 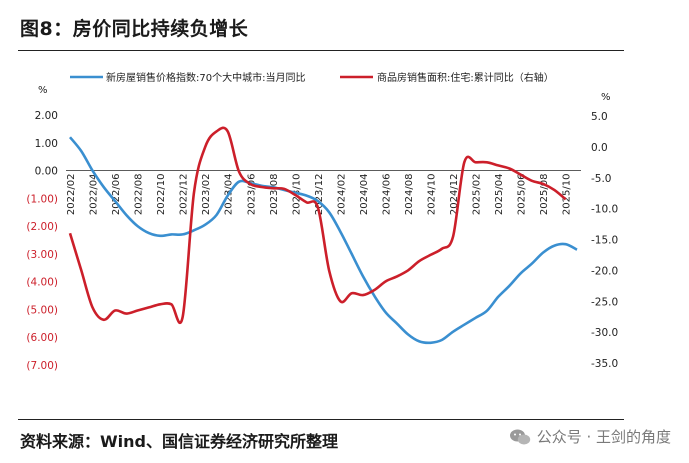 What do you see at coordinates (409, 195) in the screenshot?
I see `x-tick-label: 2024/08` at bounding box center [409, 195].